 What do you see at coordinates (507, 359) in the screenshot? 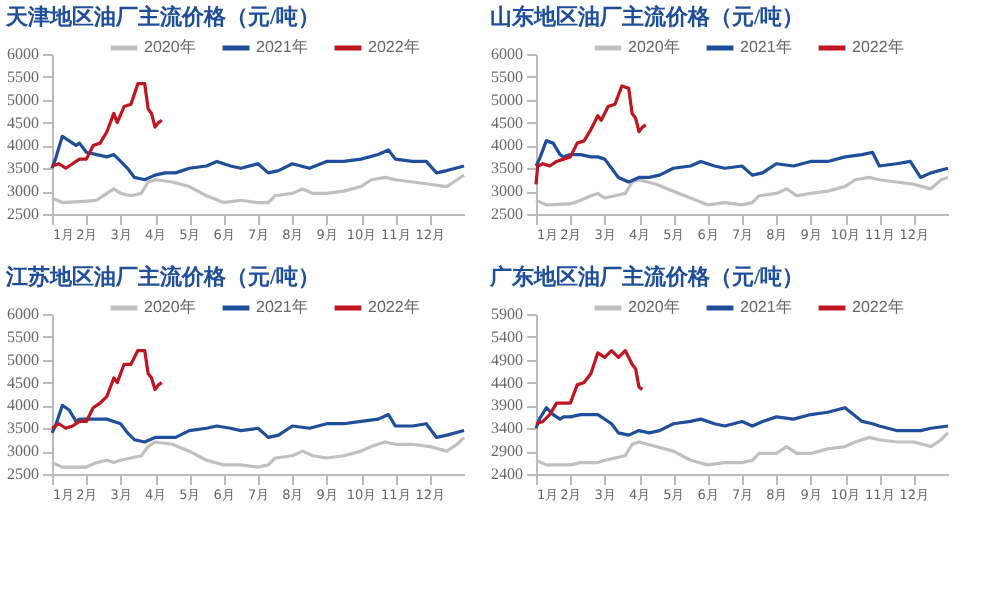
I see `y-tick-label: 4900` at bounding box center [507, 359].